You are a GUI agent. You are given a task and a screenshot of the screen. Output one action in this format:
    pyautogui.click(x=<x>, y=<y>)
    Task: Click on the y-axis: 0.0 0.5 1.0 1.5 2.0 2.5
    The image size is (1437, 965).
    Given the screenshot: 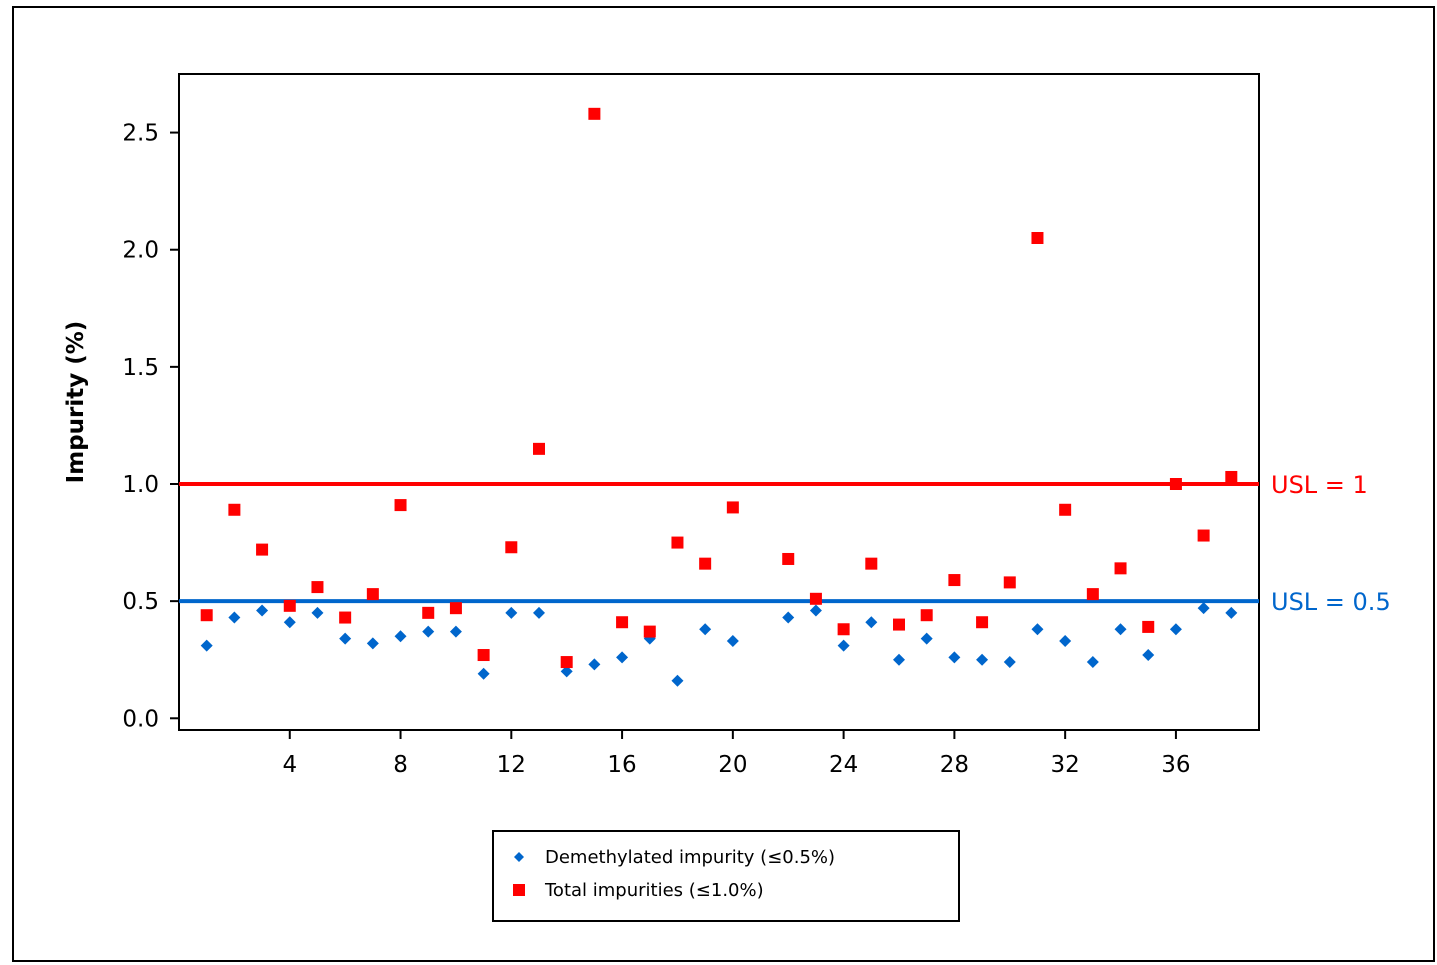 What is the action you would take?
    pyautogui.click(x=150, y=426)
    